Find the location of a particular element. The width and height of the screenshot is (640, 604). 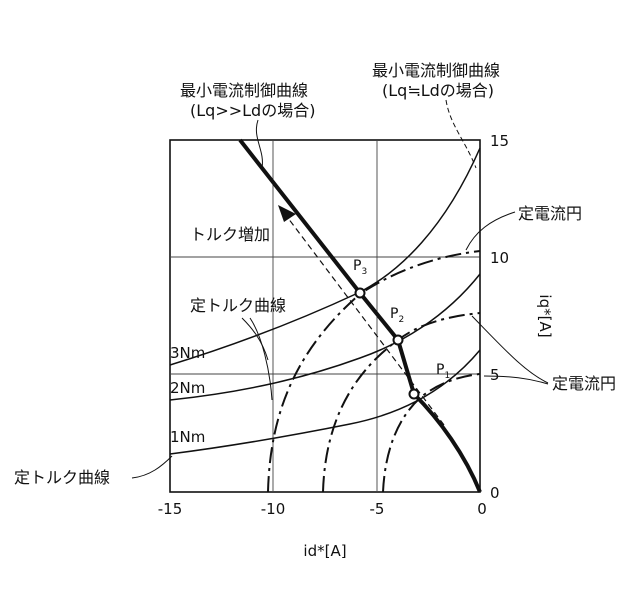

y-tick-15: 15 is located at coordinates (499, 141).